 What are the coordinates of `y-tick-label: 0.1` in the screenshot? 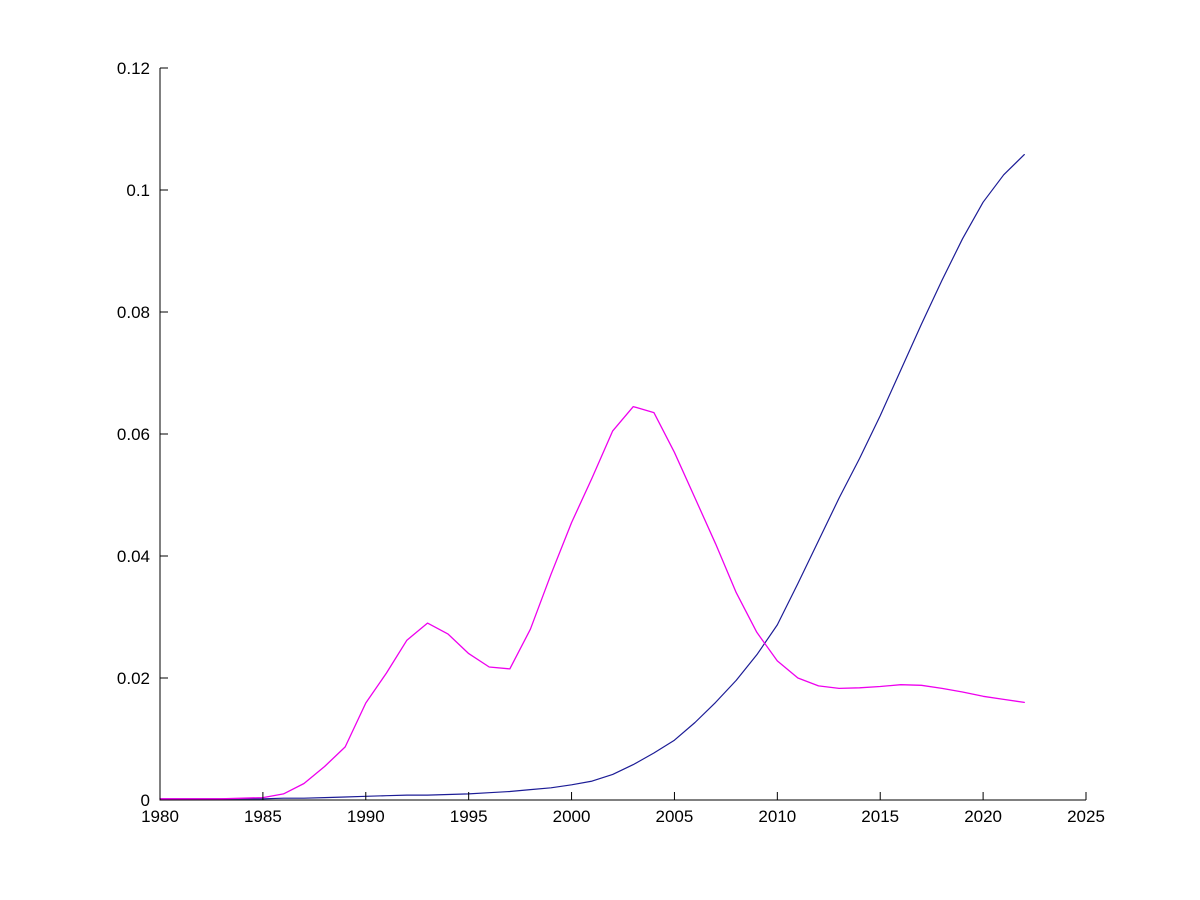 It's located at (138, 190).